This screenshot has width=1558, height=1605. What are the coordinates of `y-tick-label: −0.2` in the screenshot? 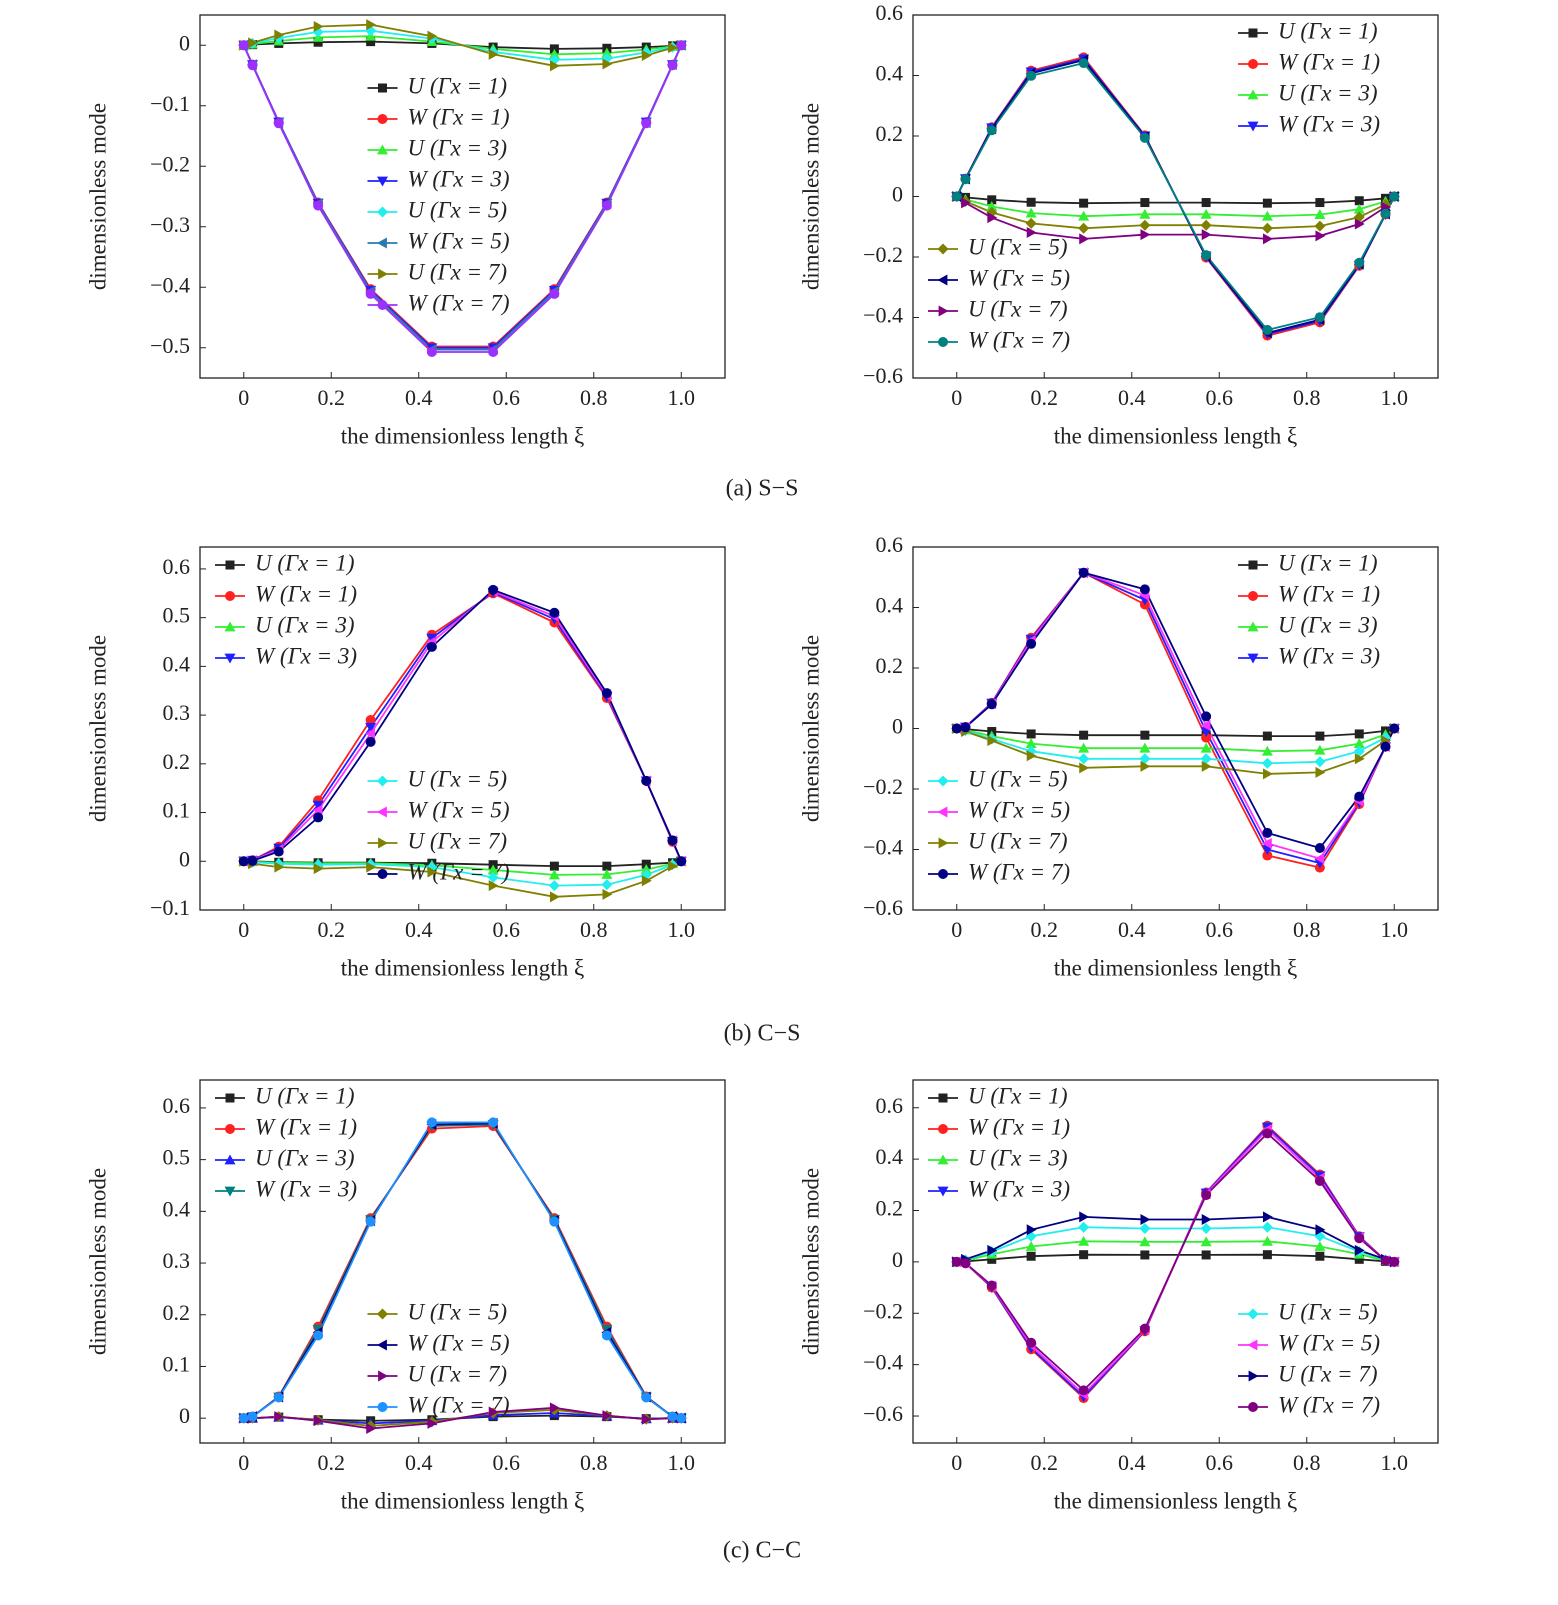 It's located at (883, 1310).